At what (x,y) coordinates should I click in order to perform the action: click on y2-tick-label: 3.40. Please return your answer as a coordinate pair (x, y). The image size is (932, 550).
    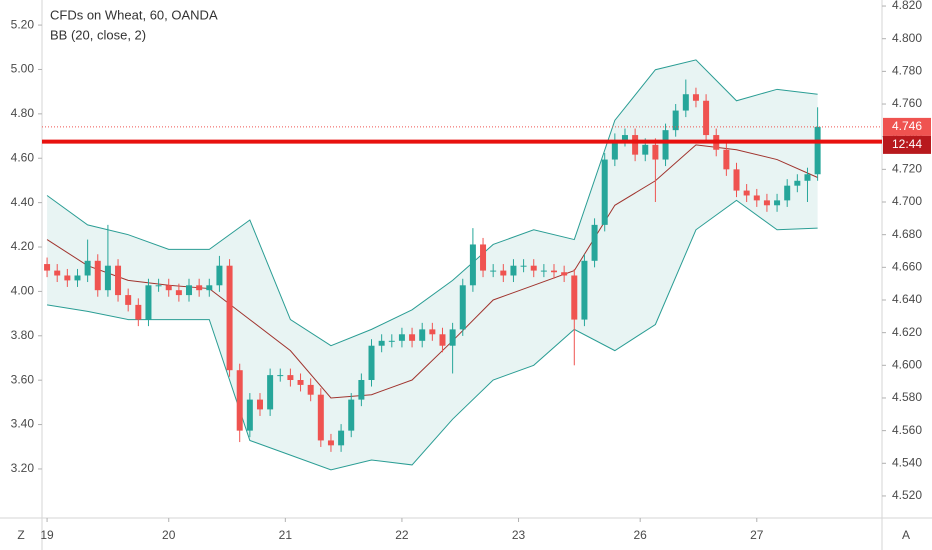
    Looking at the image, I should click on (23, 424).